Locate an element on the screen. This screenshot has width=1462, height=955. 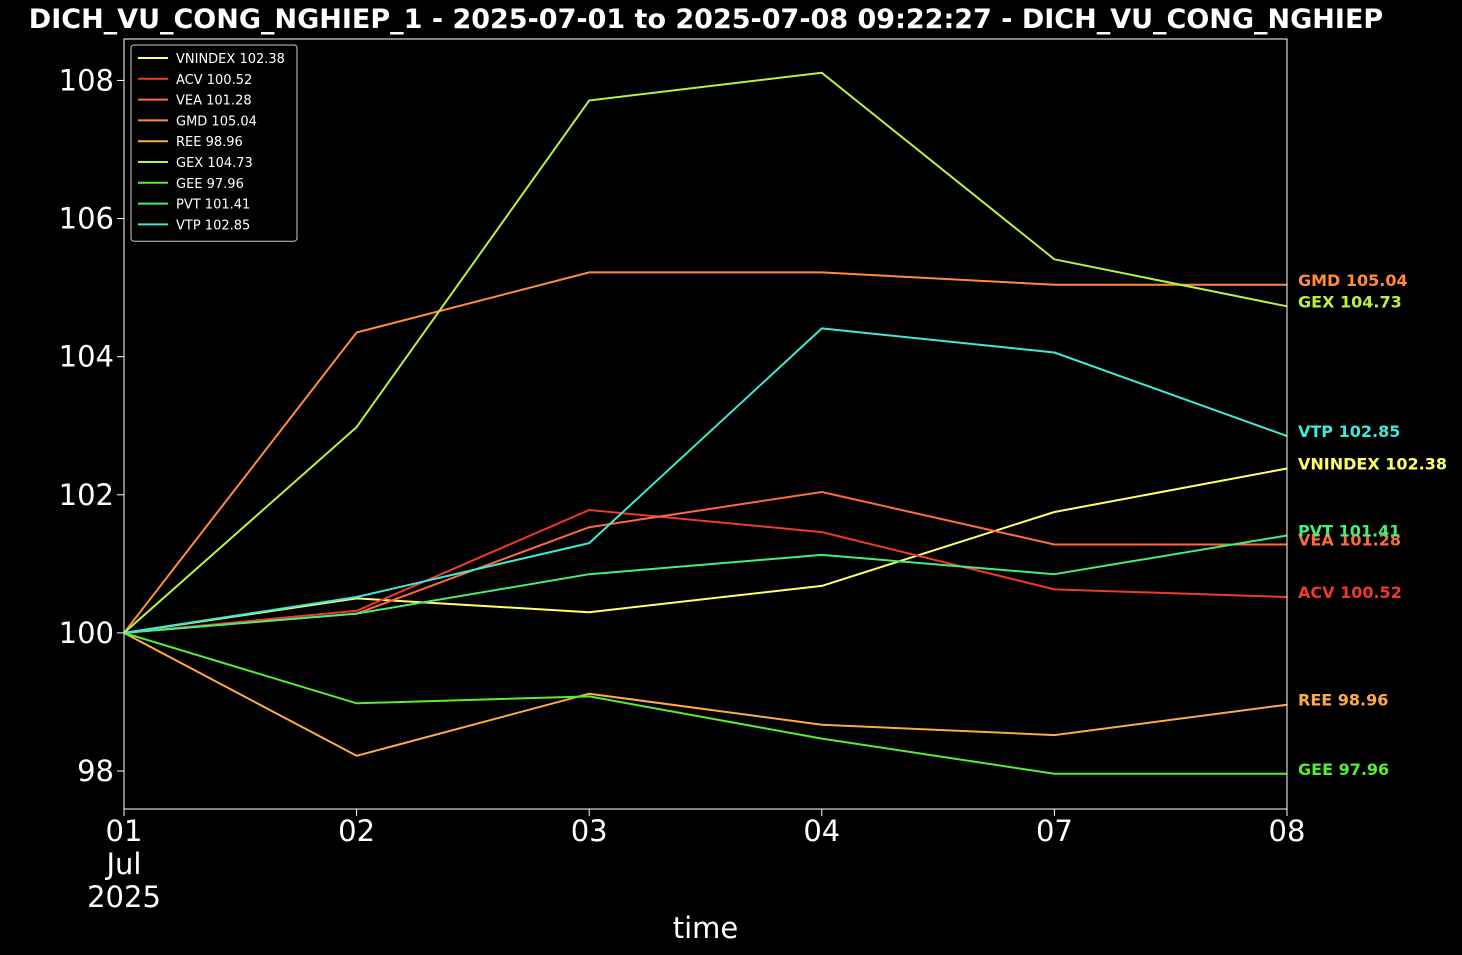
legend-entry-gex: GEX 104.73 is located at coordinates (214, 163).